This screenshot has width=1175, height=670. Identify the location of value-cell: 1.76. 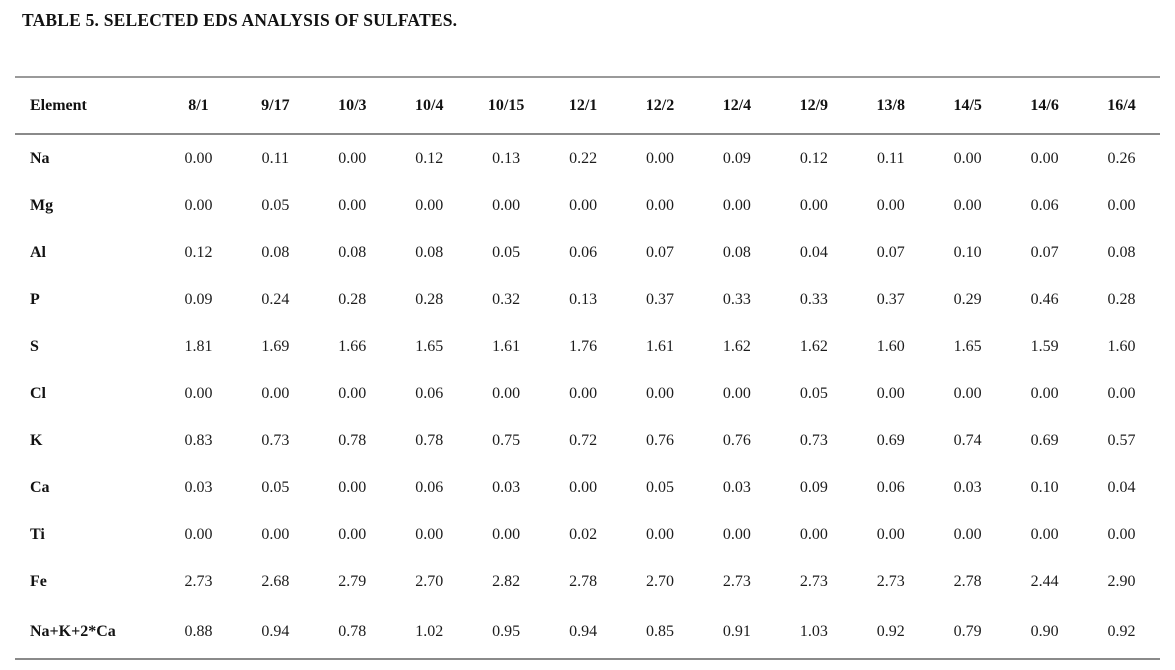
(583, 346).